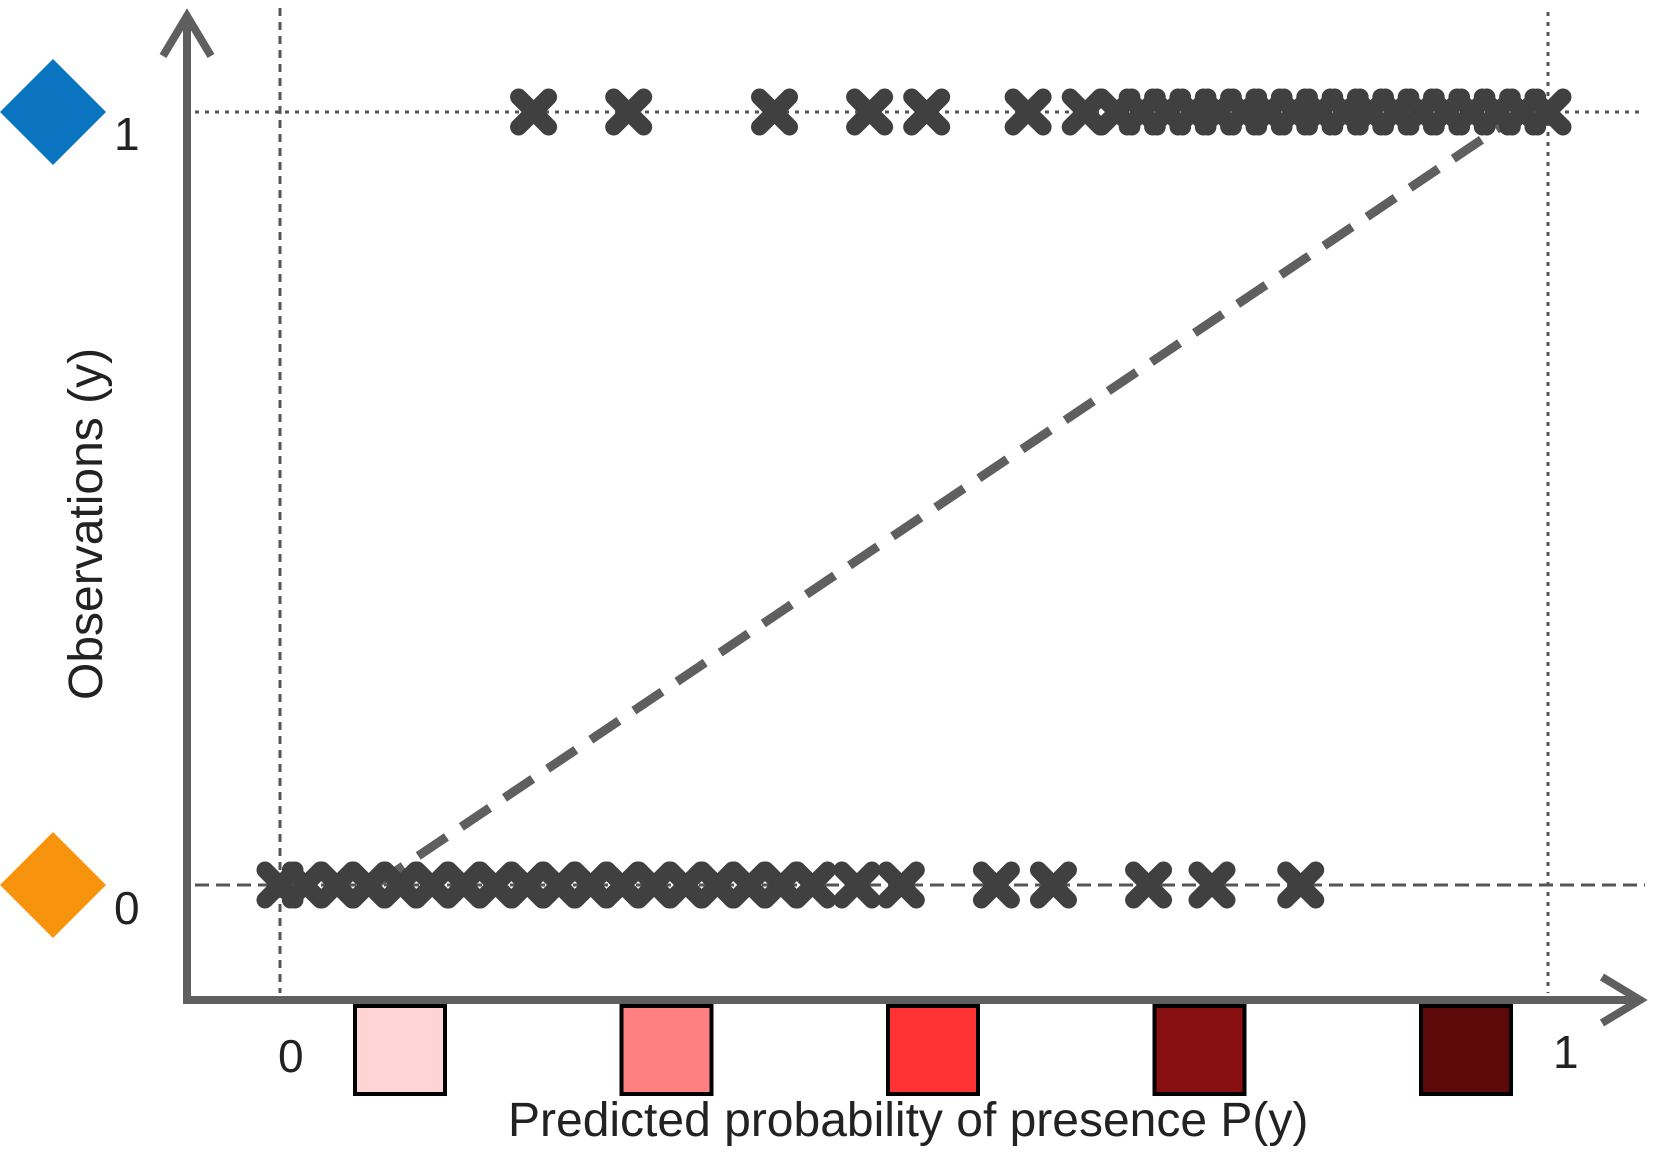 The height and width of the screenshot is (1163, 1659). I want to click on y-tick-label-0: 0, so click(127, 908).